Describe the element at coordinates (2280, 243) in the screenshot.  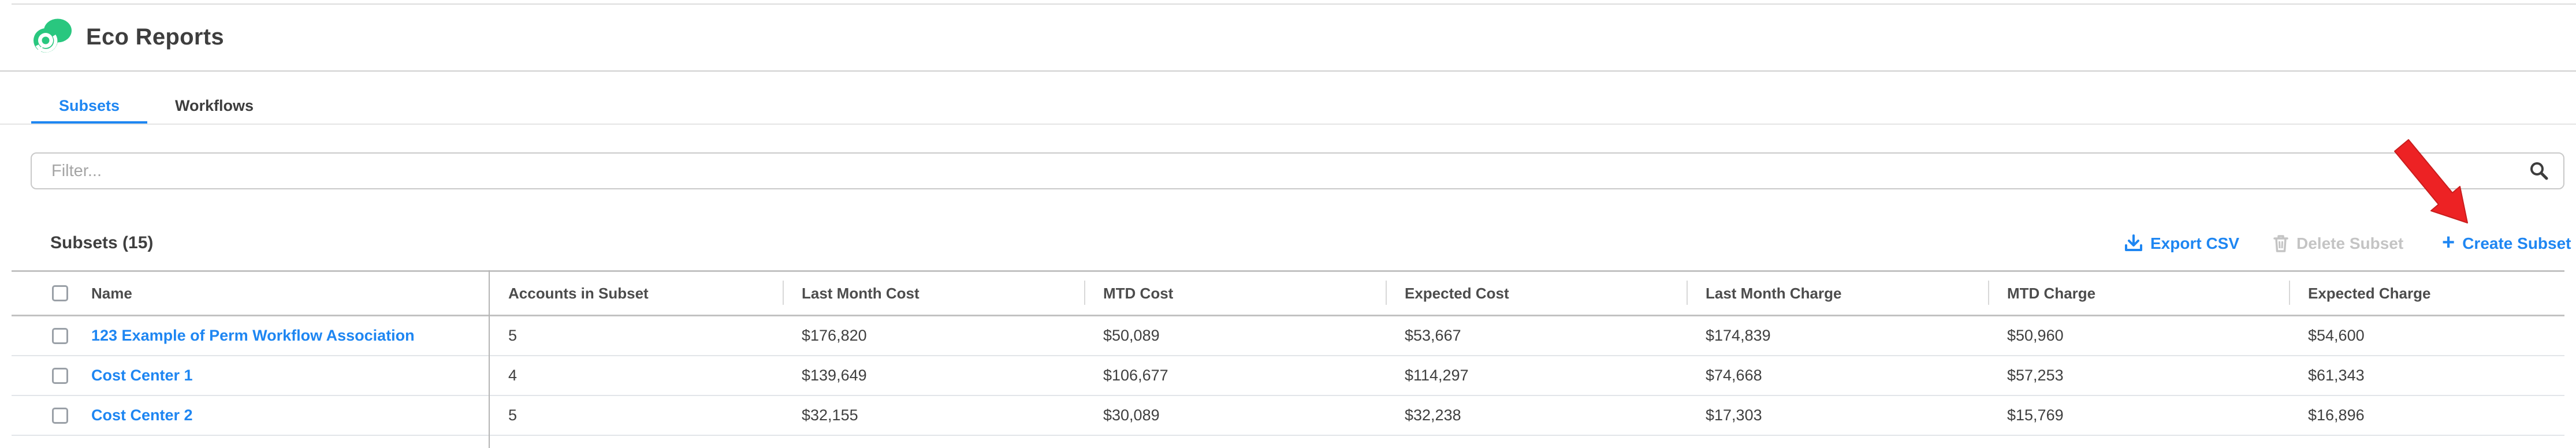
I see `trash-icon` at that location.